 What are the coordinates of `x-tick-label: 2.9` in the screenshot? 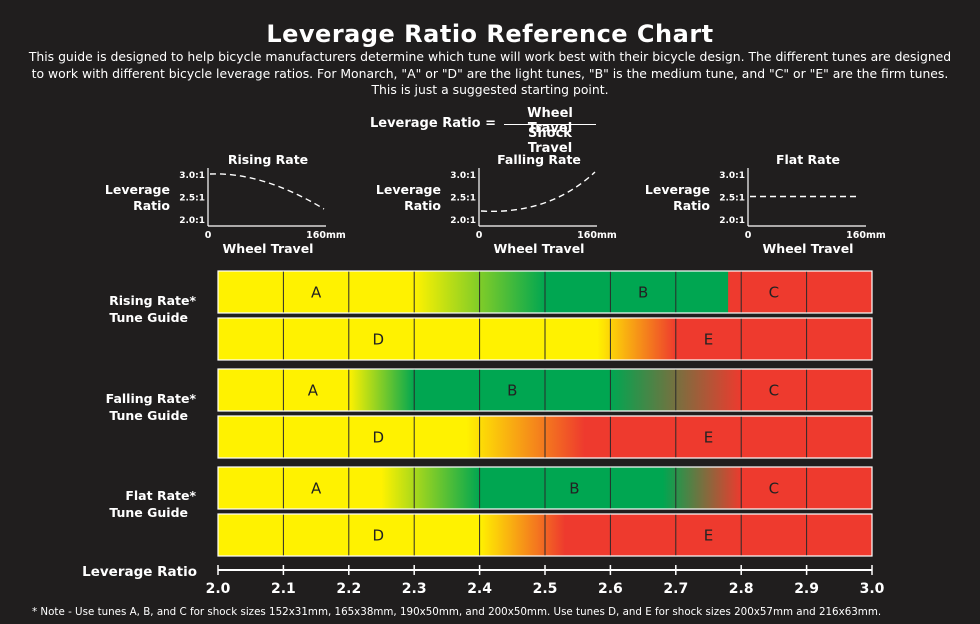 It's located at (806, 589).